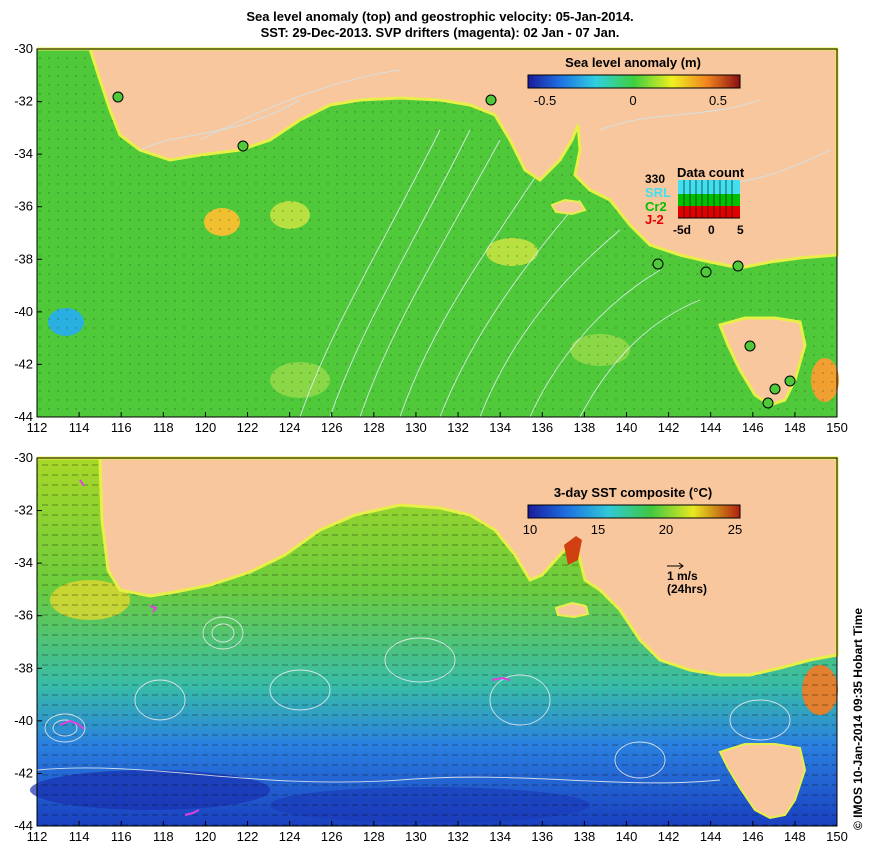 This screenshot has height=860, width=880. I want to click on longitude-tick-label: 126, so click(332, 836).